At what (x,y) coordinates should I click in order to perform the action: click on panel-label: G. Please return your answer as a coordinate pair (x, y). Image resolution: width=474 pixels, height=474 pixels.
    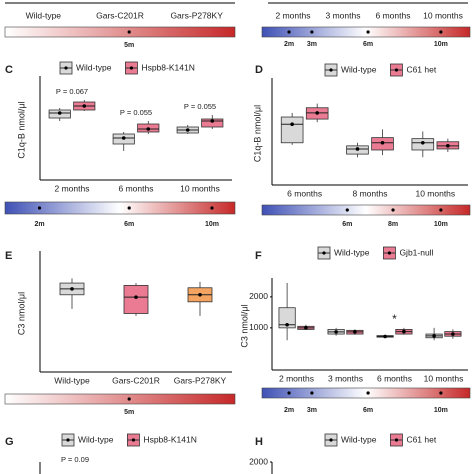
    Looking at the image, I should click on (9, 442).